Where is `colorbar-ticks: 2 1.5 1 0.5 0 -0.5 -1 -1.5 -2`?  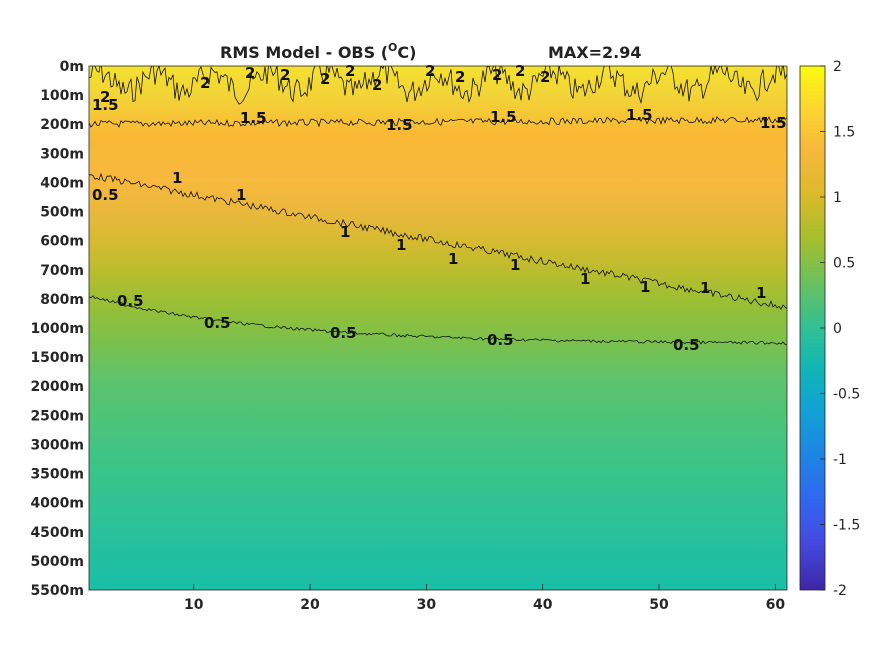
colorbar-ticks: 2 1.5 1 0.5 0 -0.5 -1 -1.5 -2 is located at coordinates (840, 329).